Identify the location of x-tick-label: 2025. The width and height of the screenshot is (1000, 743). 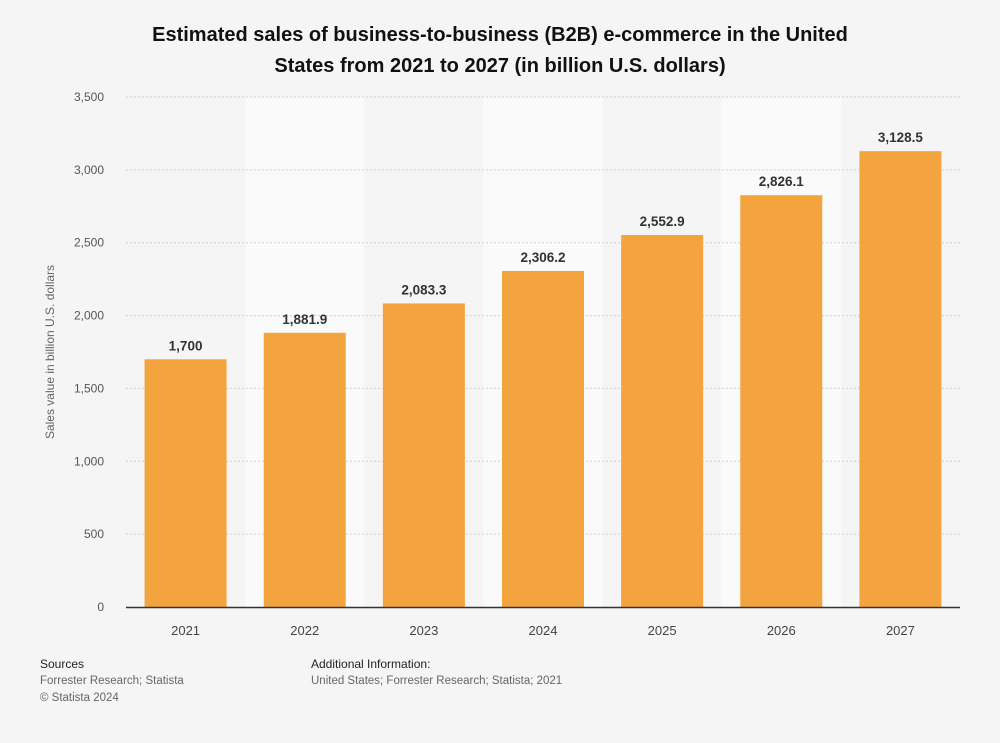
(662, 630).